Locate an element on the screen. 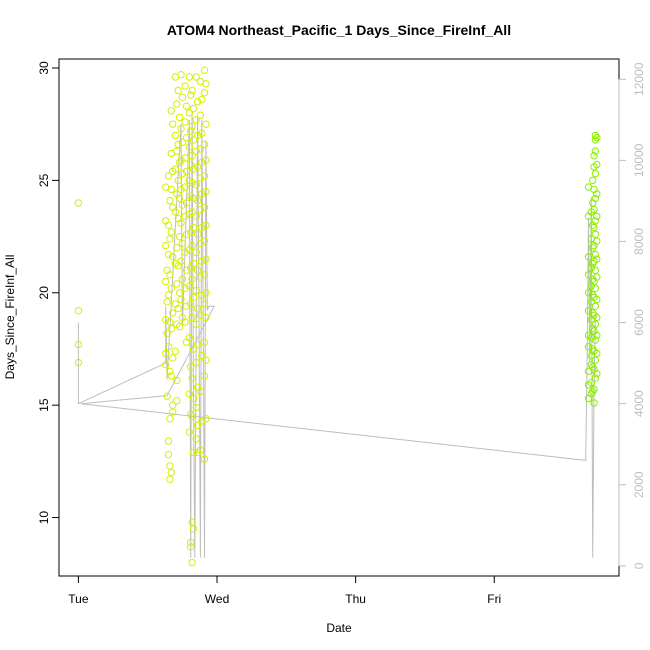 The image size is (650, 650). secondary-y-tick-label: 0 is located at coordinates (639, 565).